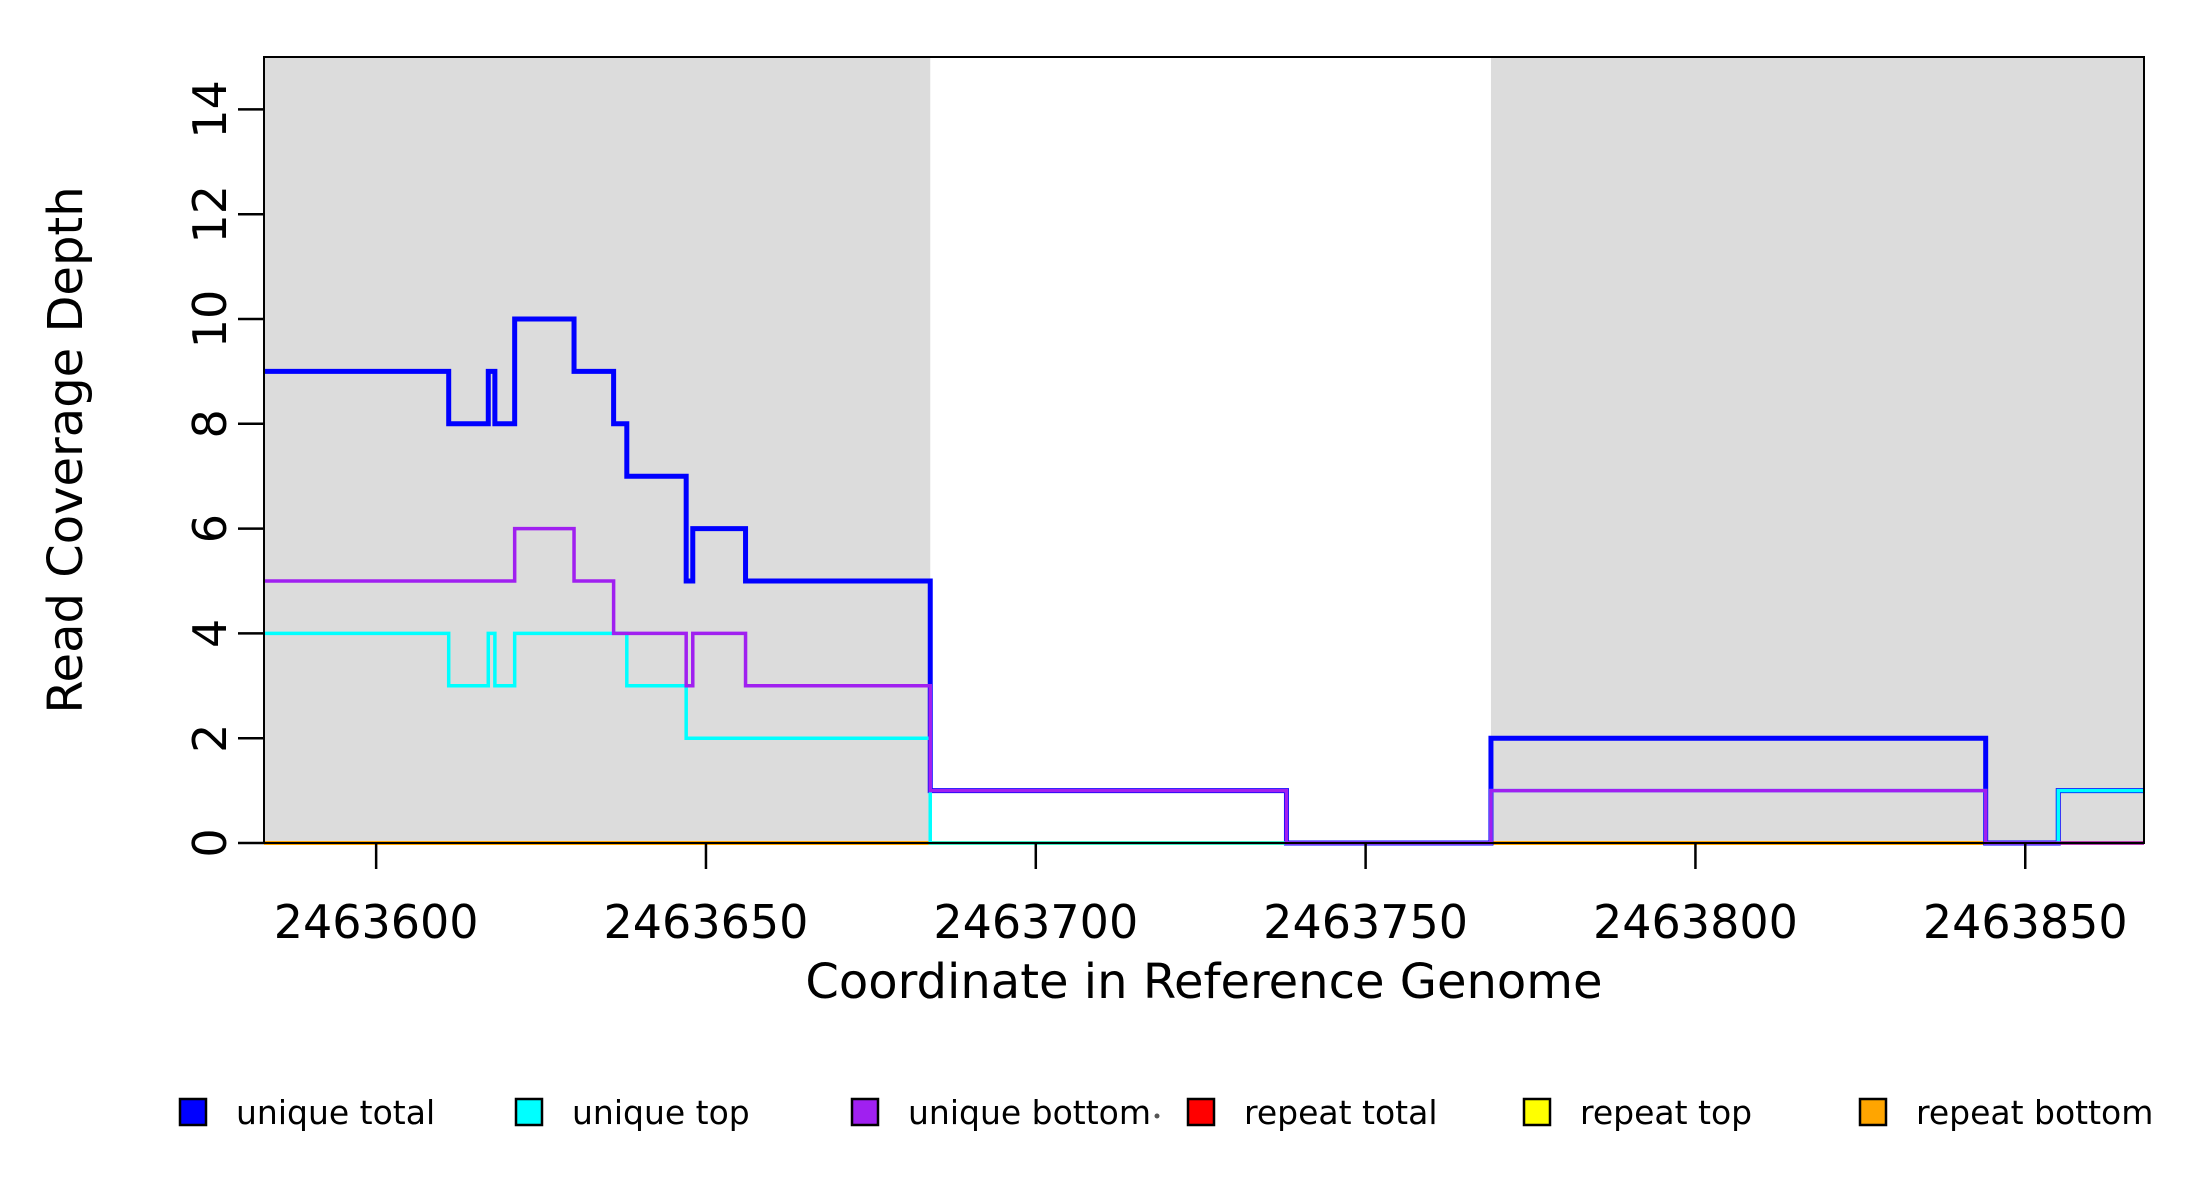 The height and width of the screenshot is (1204, 2200). What do you see at coordinates (1666, 1112) in the screenshot?
I see `legend-label: repeat top` at bounding box center [1666, 1112].